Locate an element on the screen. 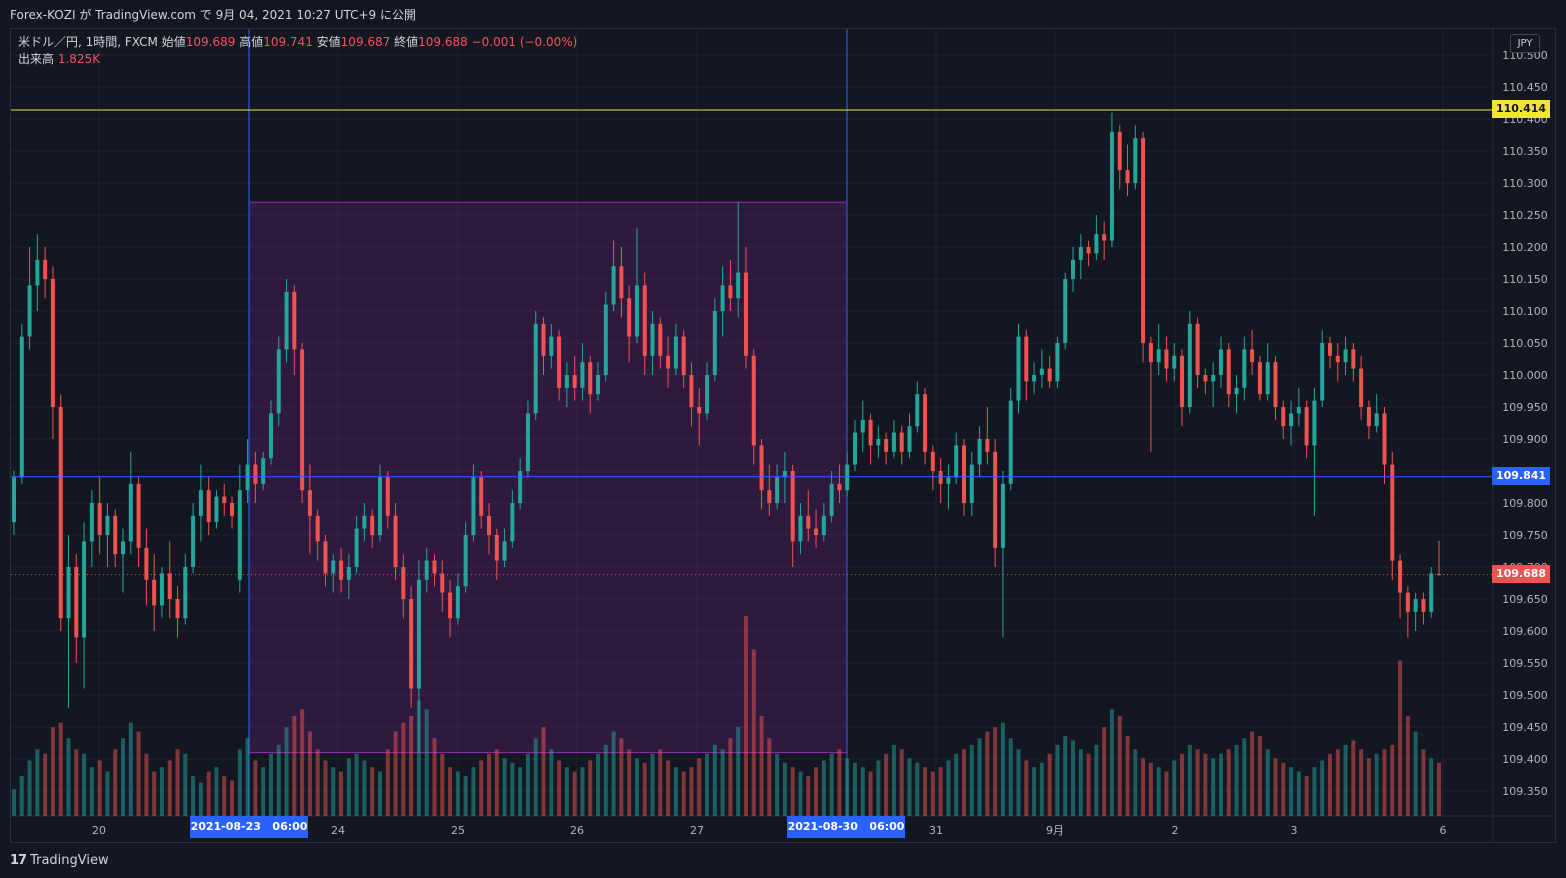 Image resolution: width=1566 pixels, height=878 pixels. crosshair-price-tag: 109.841 is located at coordinates (1521, 475).